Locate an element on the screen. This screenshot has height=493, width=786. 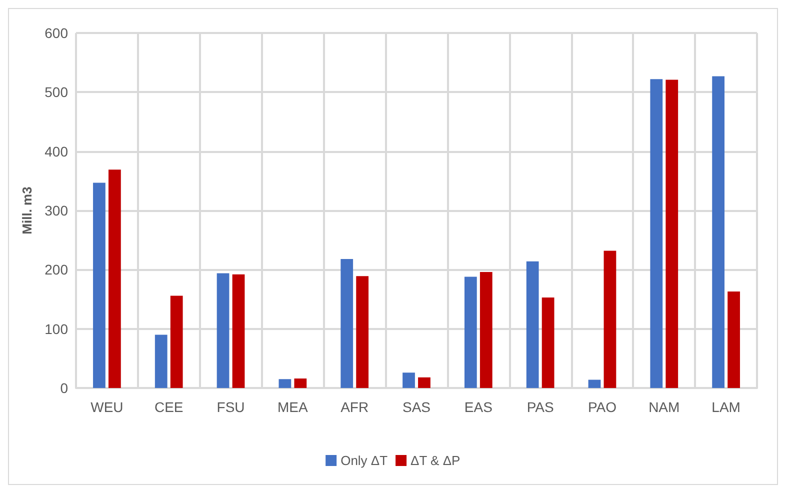
x-tick-label: EAS is located at coordinates (478, 407).